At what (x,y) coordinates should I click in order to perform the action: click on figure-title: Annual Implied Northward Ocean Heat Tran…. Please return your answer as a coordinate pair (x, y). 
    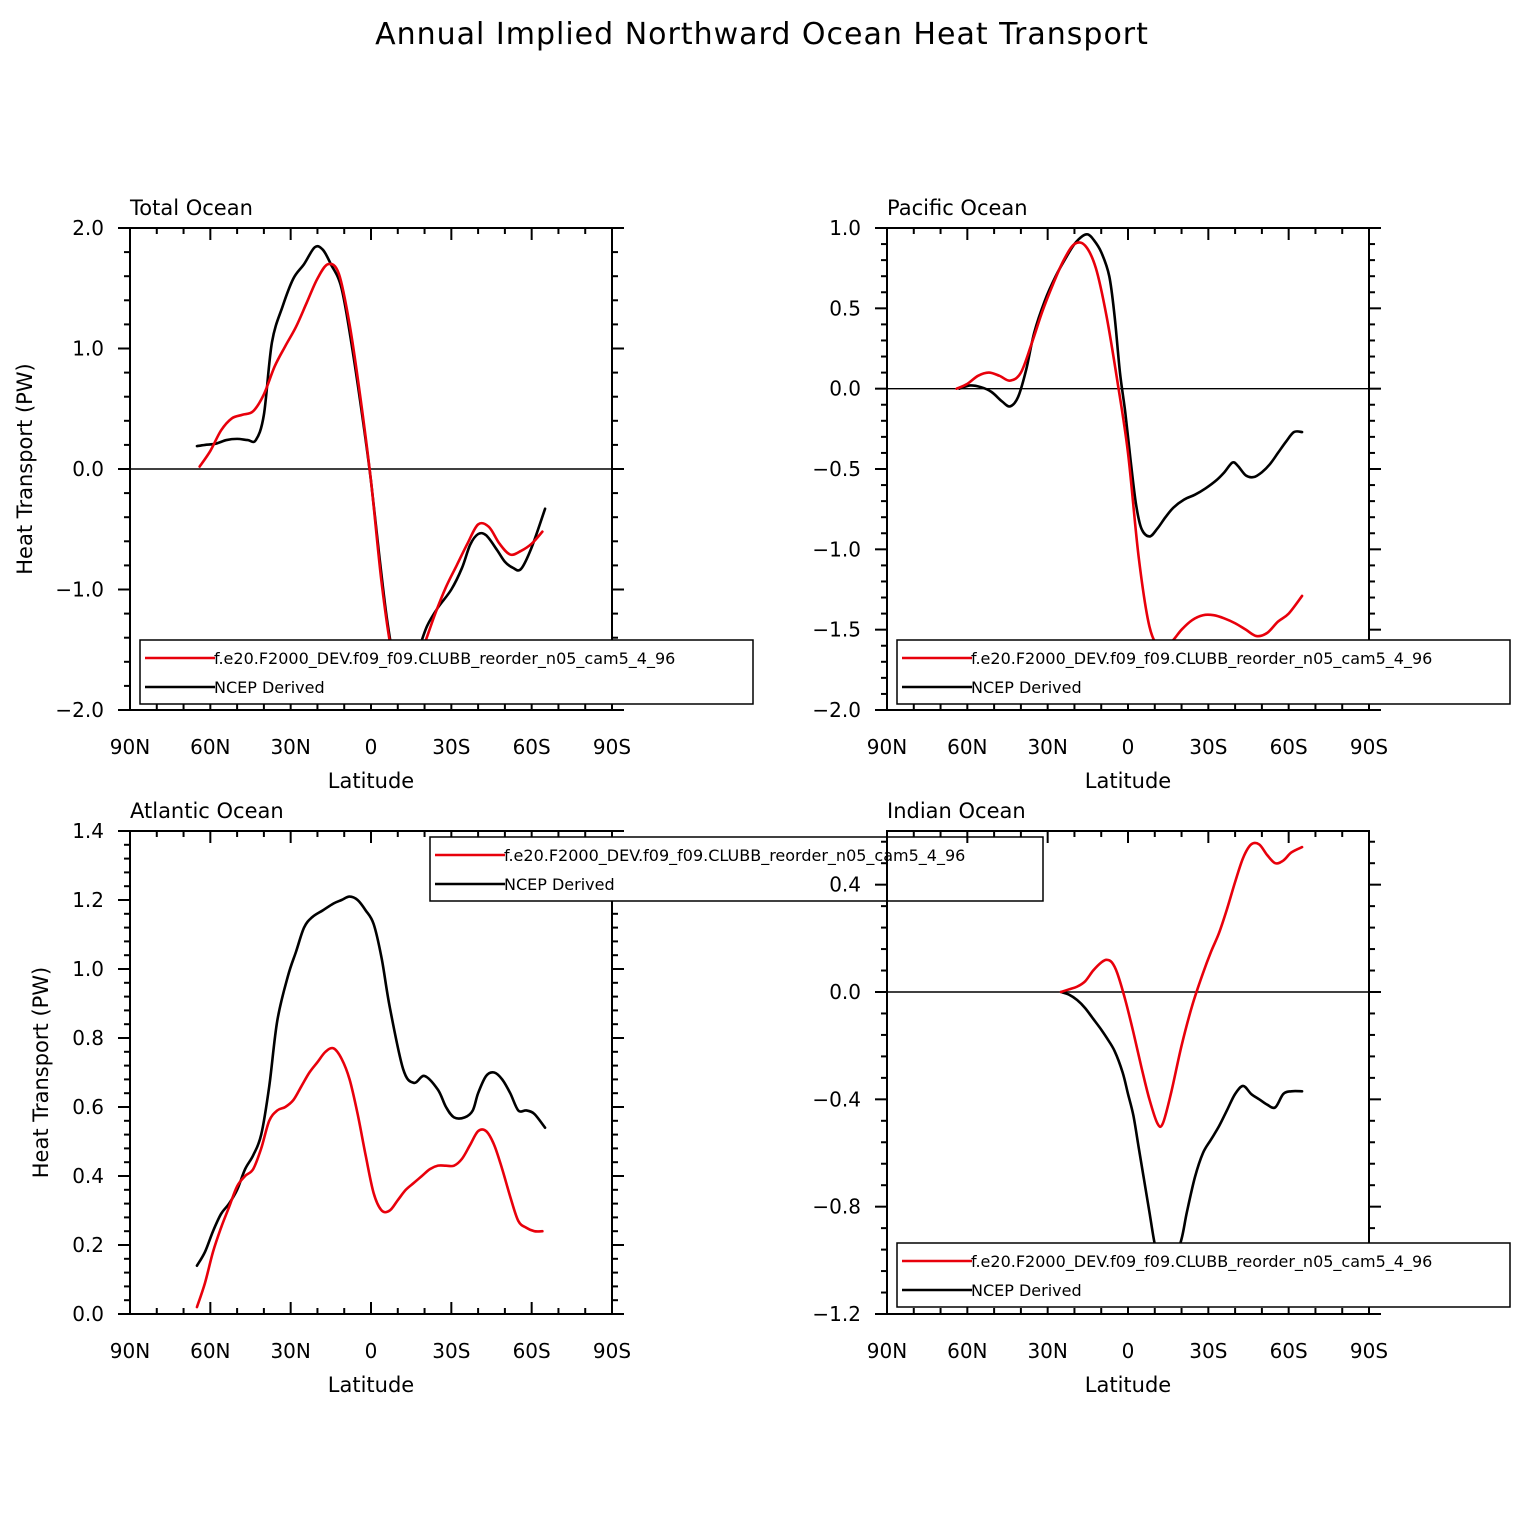
    Looking at the image, I should click on (762, 34).